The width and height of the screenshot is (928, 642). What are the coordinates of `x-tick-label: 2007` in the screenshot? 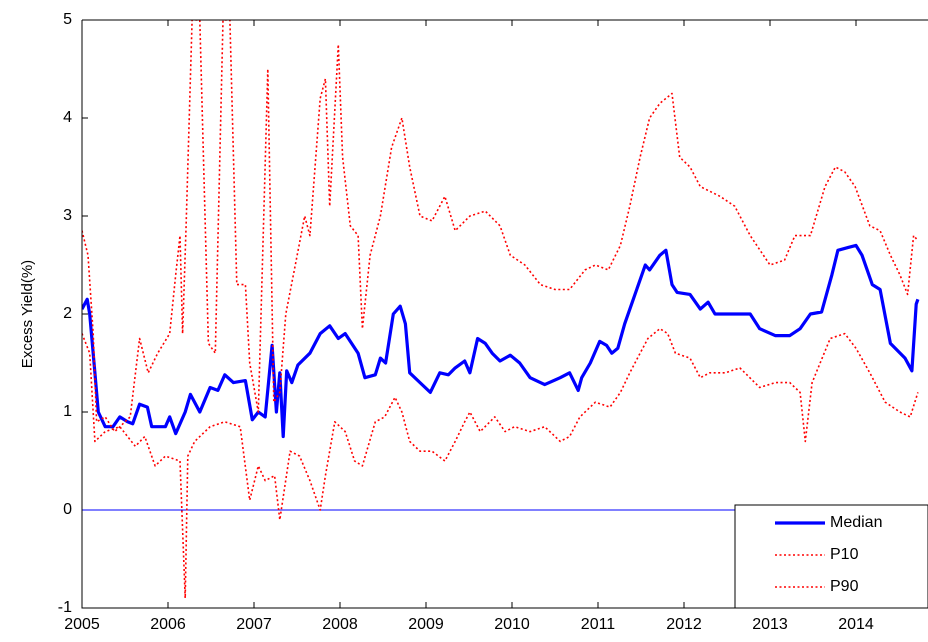 It's located at (254, 624).